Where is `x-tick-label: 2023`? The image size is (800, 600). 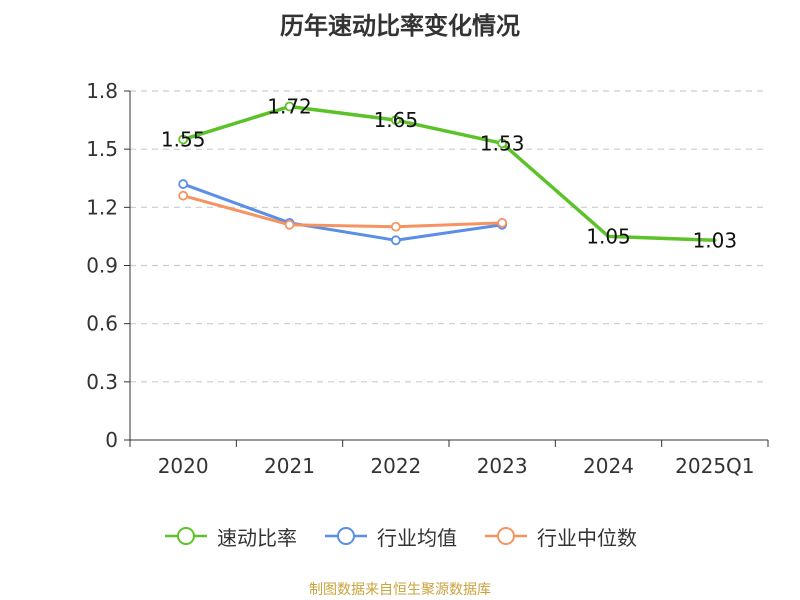
x-tick-label: 2023 is located at coordinates (502, 466).